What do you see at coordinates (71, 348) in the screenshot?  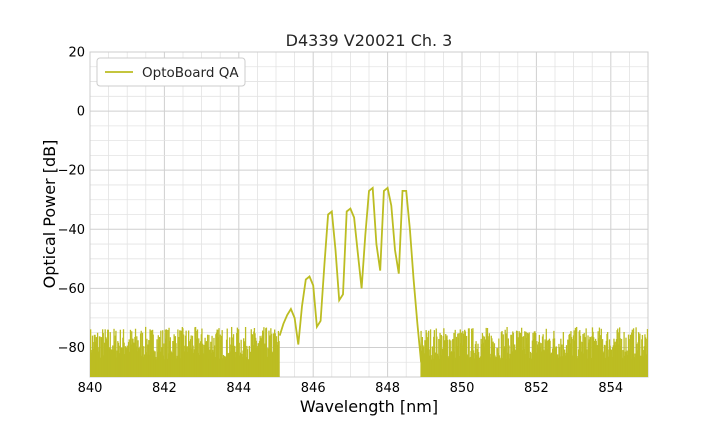 I see `y-tick-label: −80` at bounding box center [71, 348].